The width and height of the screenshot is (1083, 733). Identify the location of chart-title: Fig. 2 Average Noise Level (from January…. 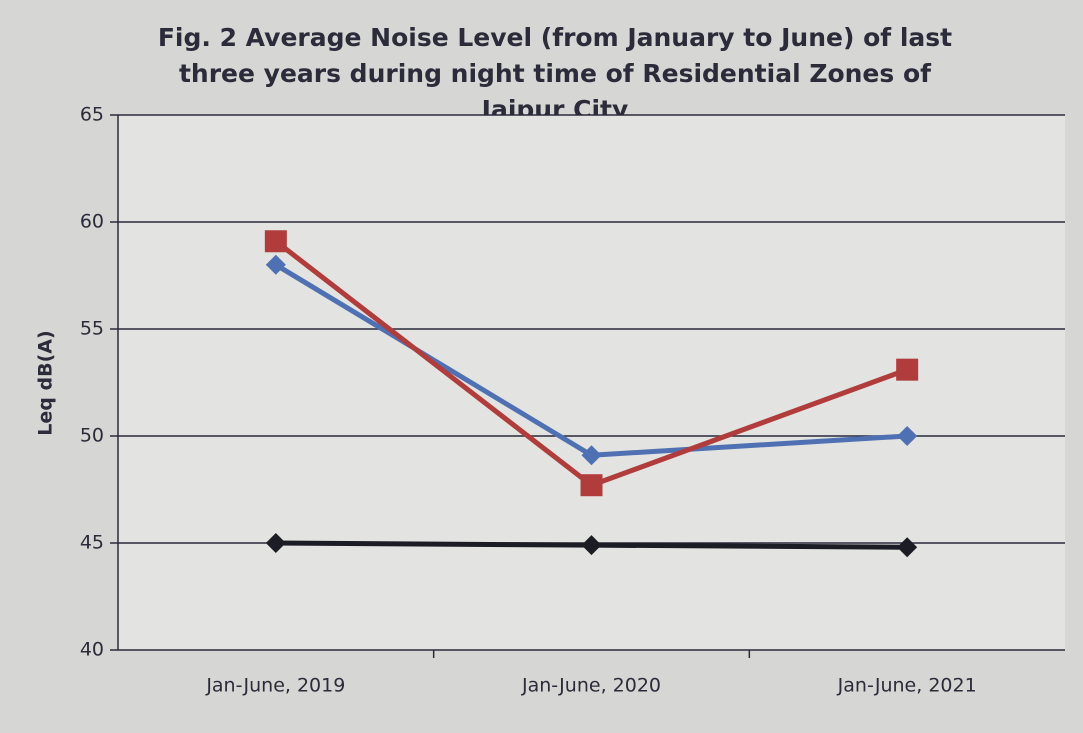
(555, 73).